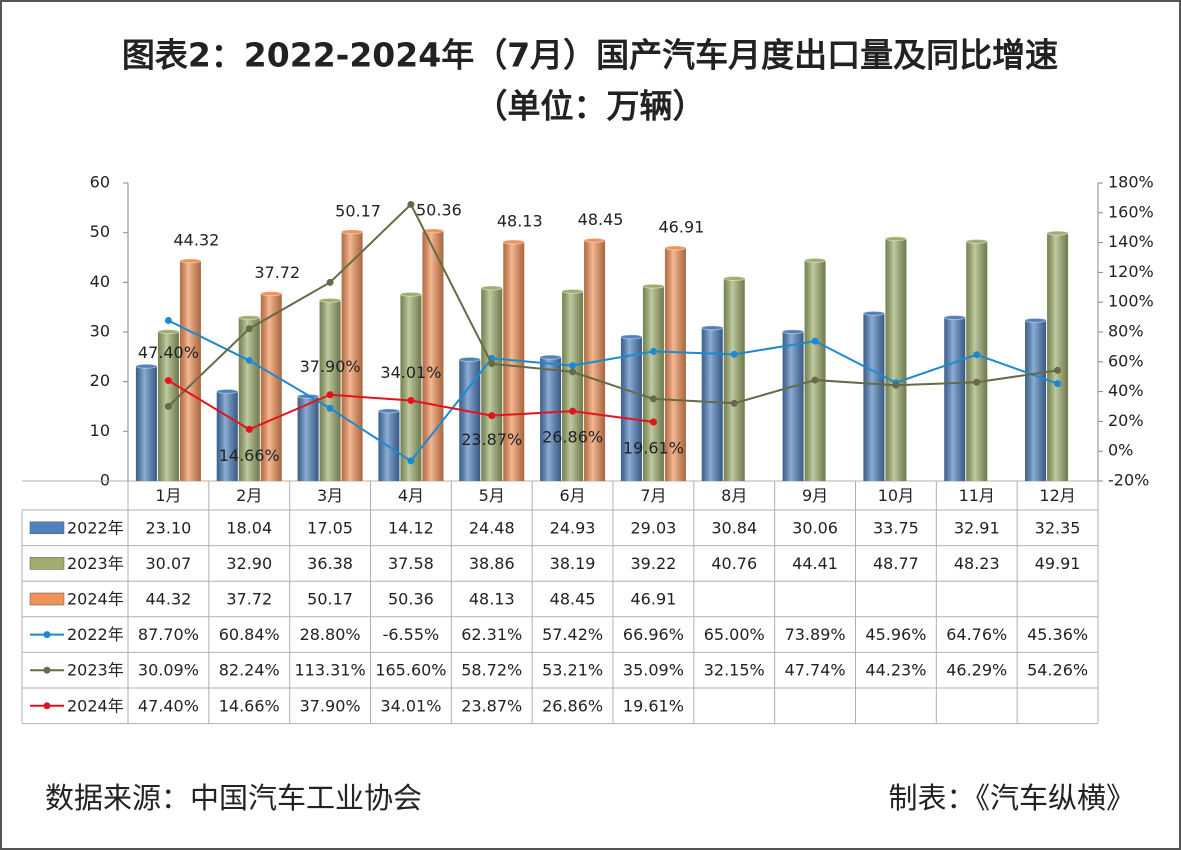  What do you see at coordinates (653, 447) in the screenshot?
I see `data-label: 19.61%` at bounding box center [653, 447].